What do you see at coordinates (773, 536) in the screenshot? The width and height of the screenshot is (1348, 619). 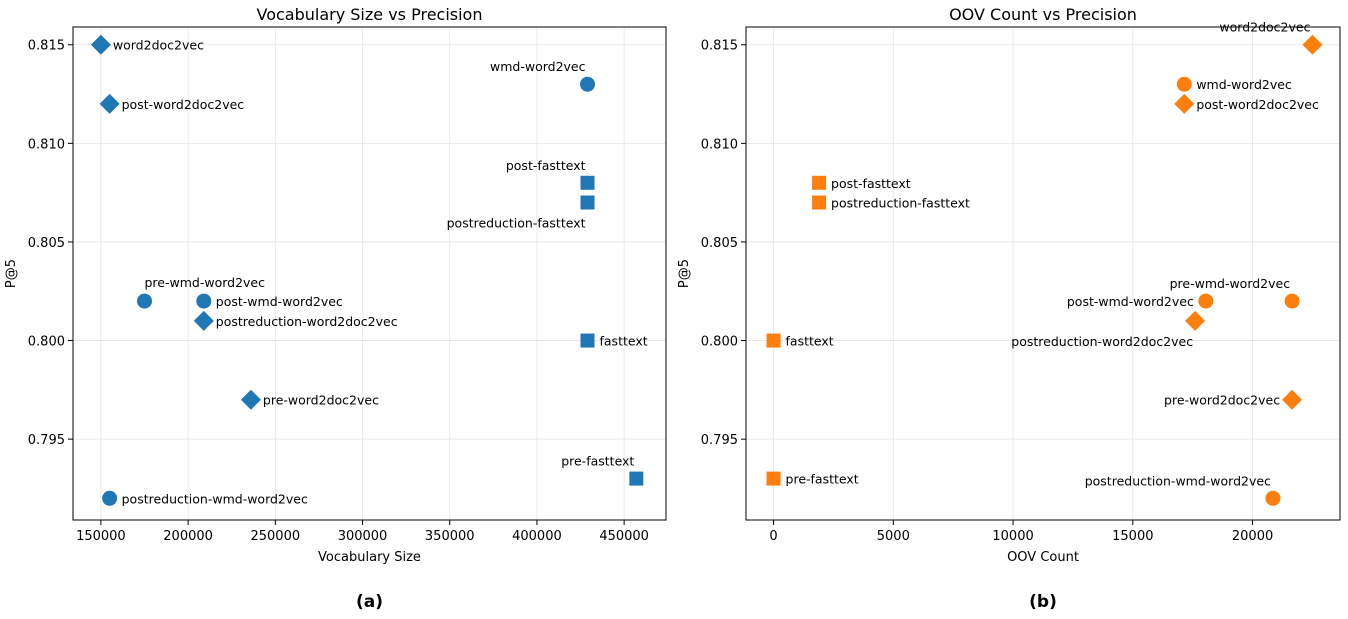 I see `x-tick-label: 0` at bounding box center [773, 536].